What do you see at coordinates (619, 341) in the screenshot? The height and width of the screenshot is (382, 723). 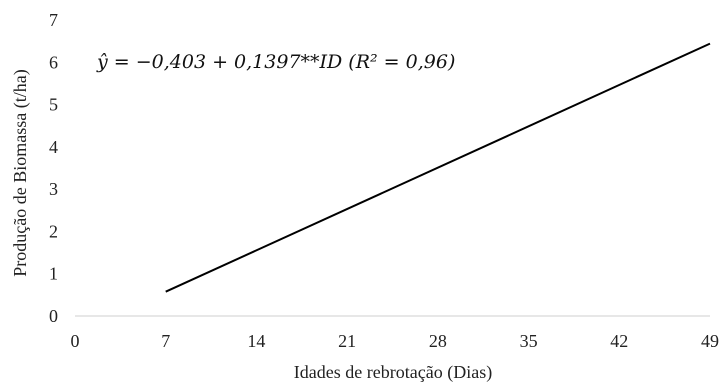 I see `x-tick-label: 42` at bounding box center [619, 341].